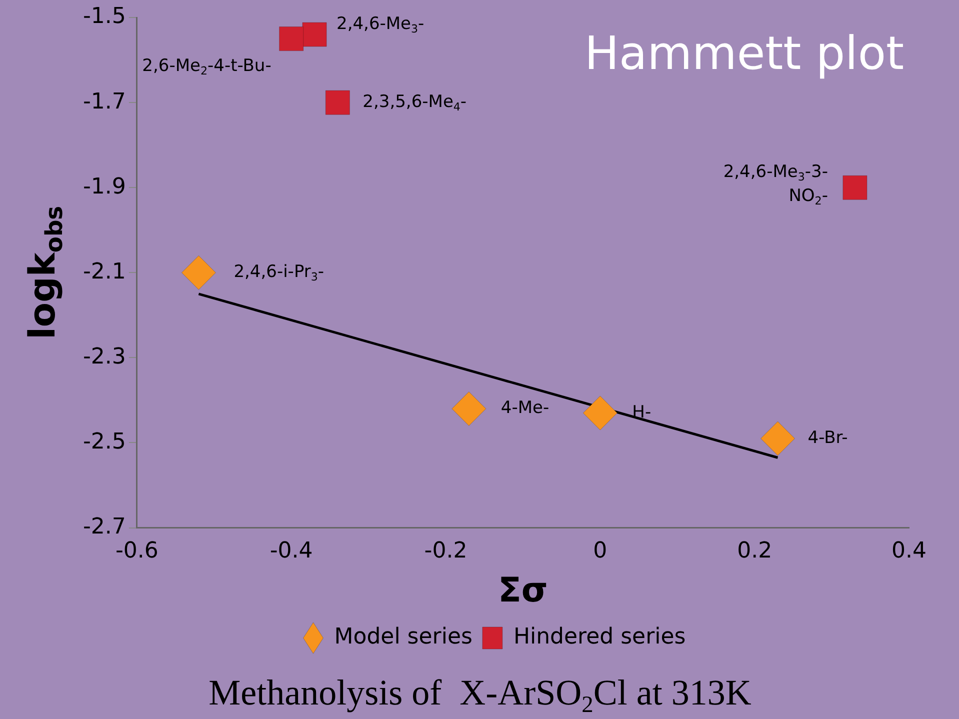 The height and width of the screenshot is (719, 959). Describe the element at coordinates (45, 273) in the screenshot. I see `y-axis-title: logkobs` at that location.